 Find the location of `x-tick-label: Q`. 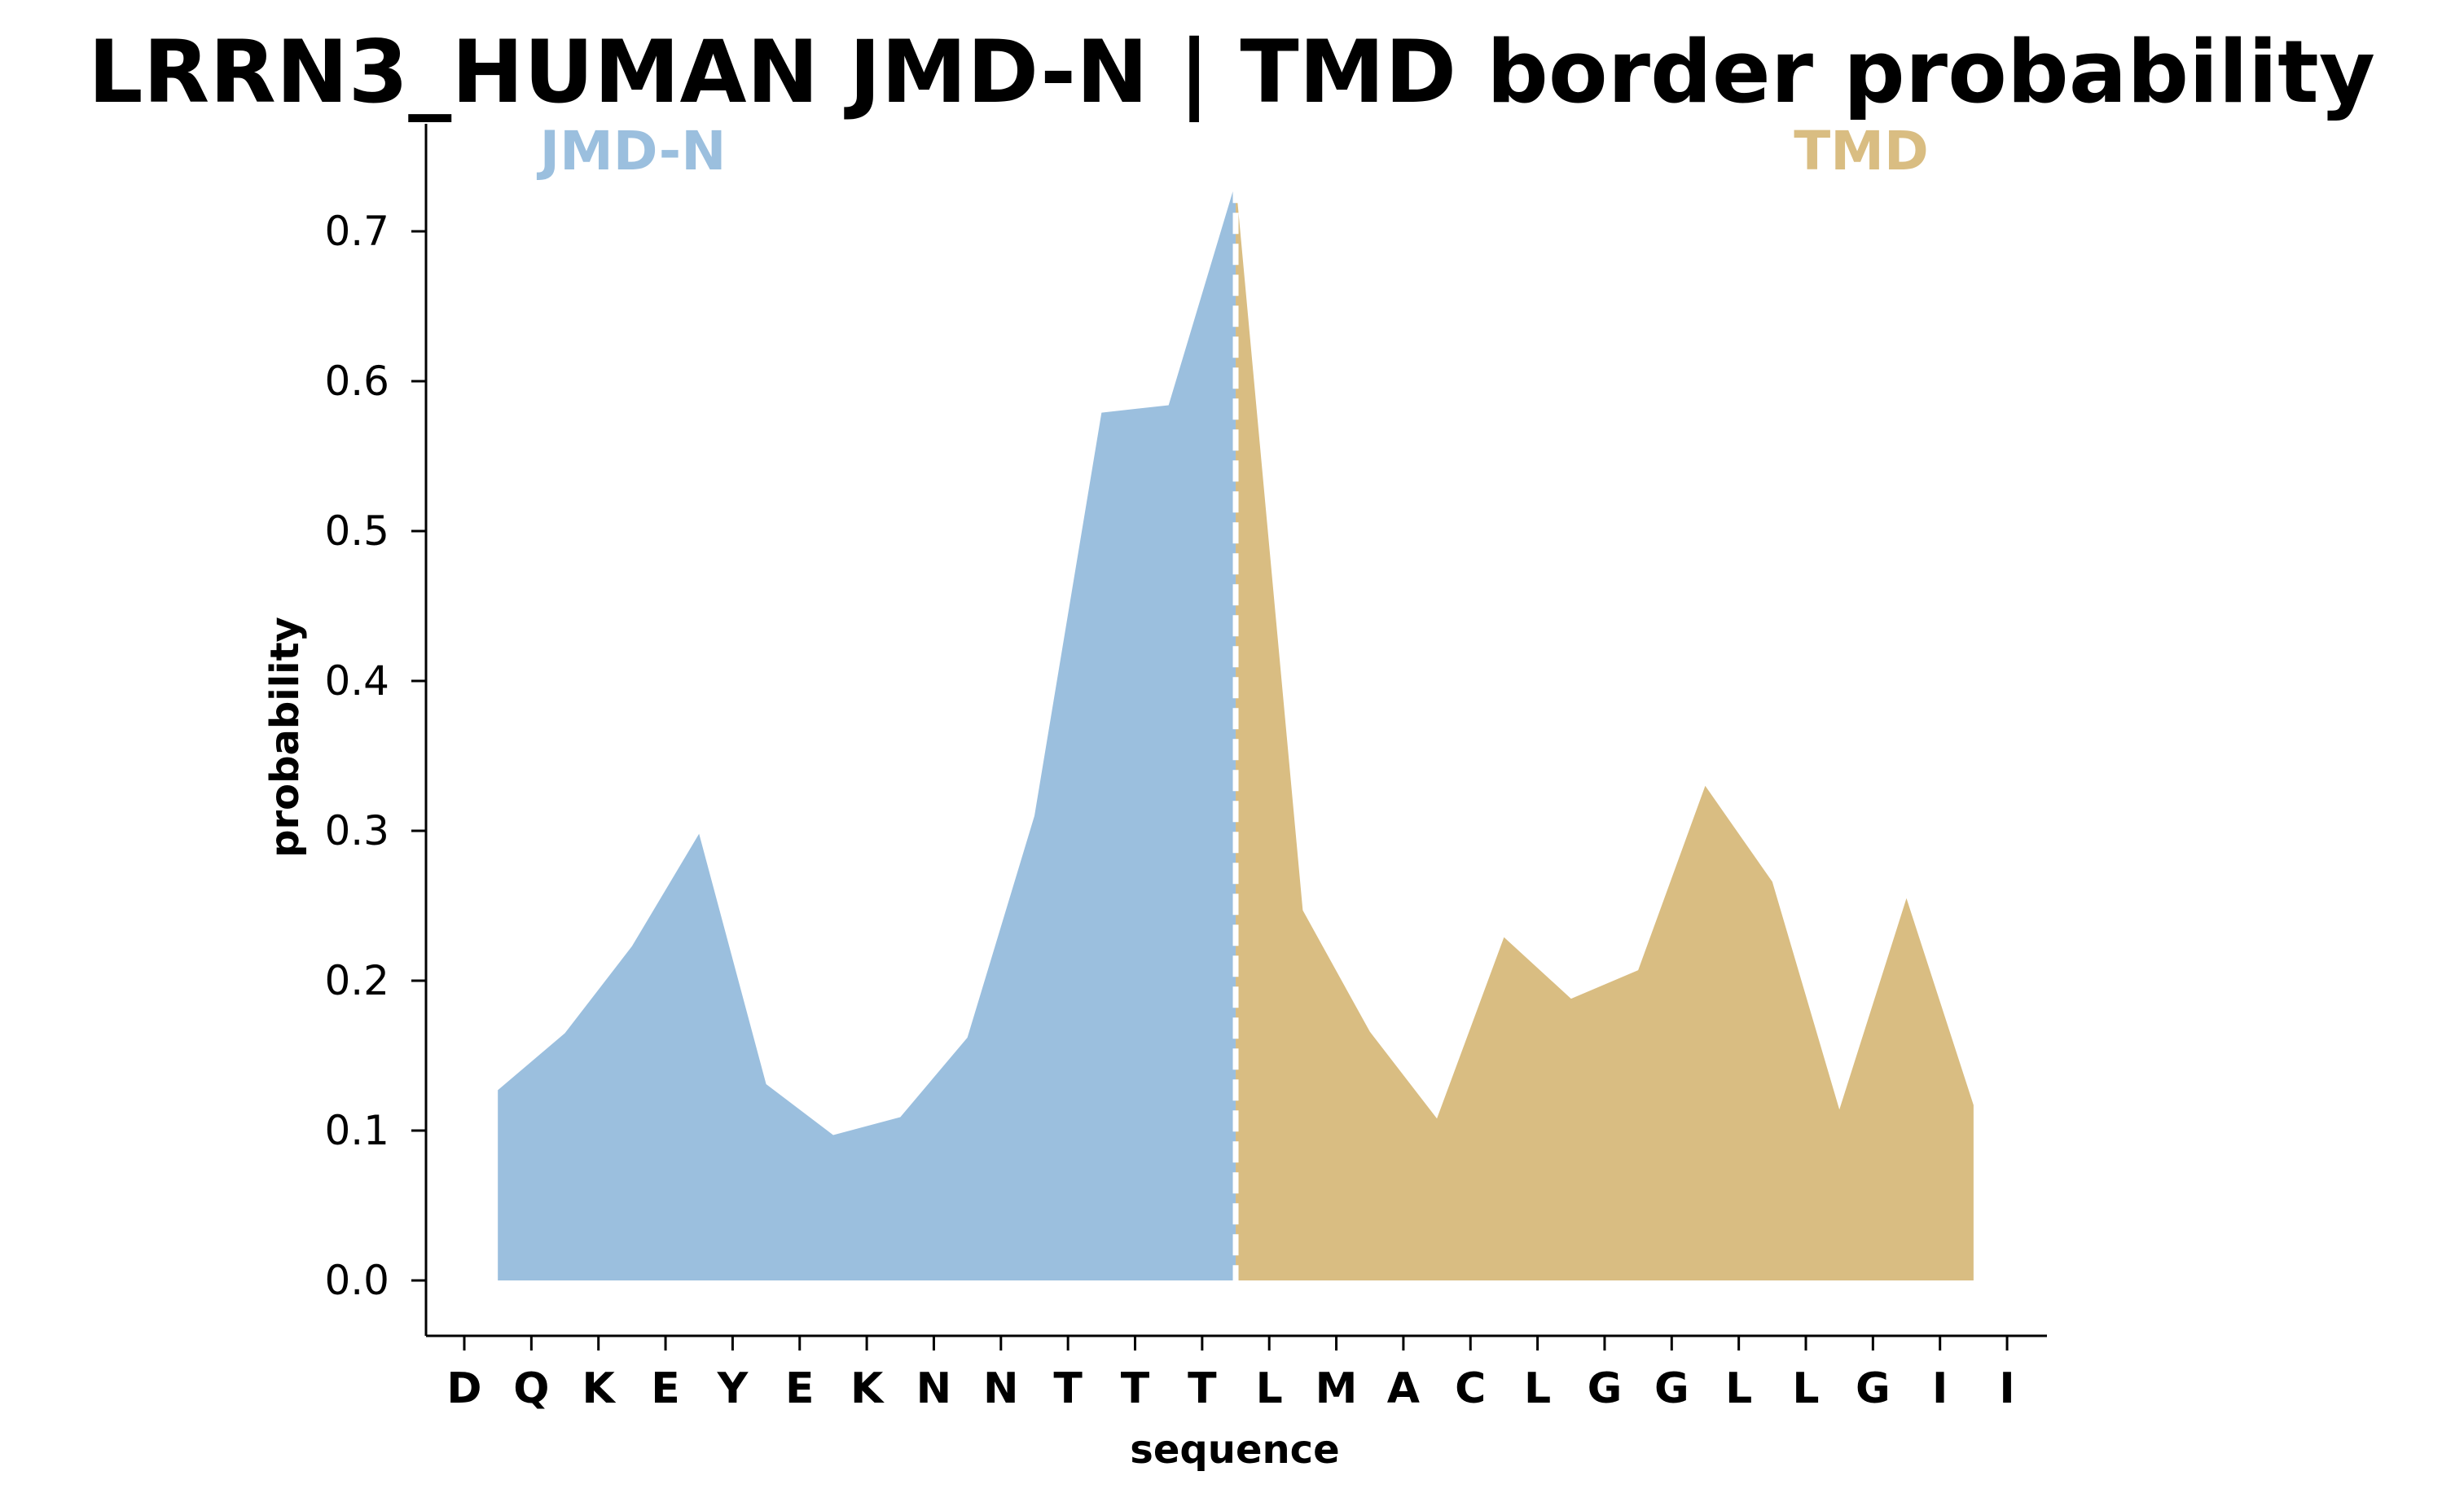

x-tick-label: Q is located at coordinates (531, 1388).